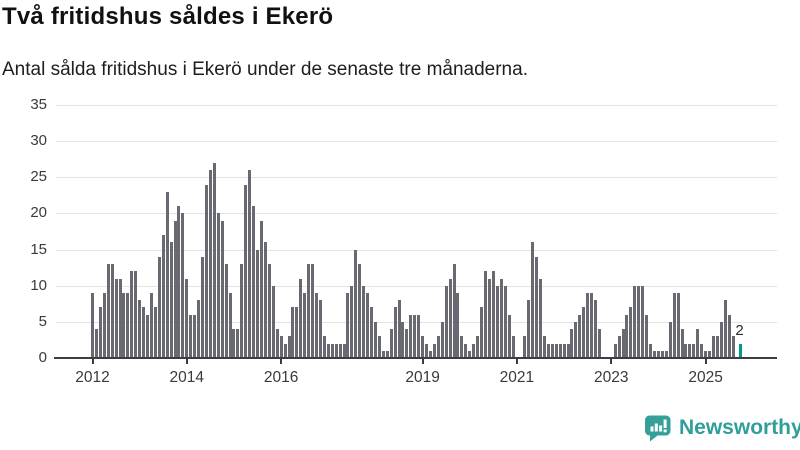 The height and width of the screenshot is (450, 800). Describe the element at coordinates (722, 428) in the screenshot. I see `newsworthy-logo: Newsworthy` at that location.